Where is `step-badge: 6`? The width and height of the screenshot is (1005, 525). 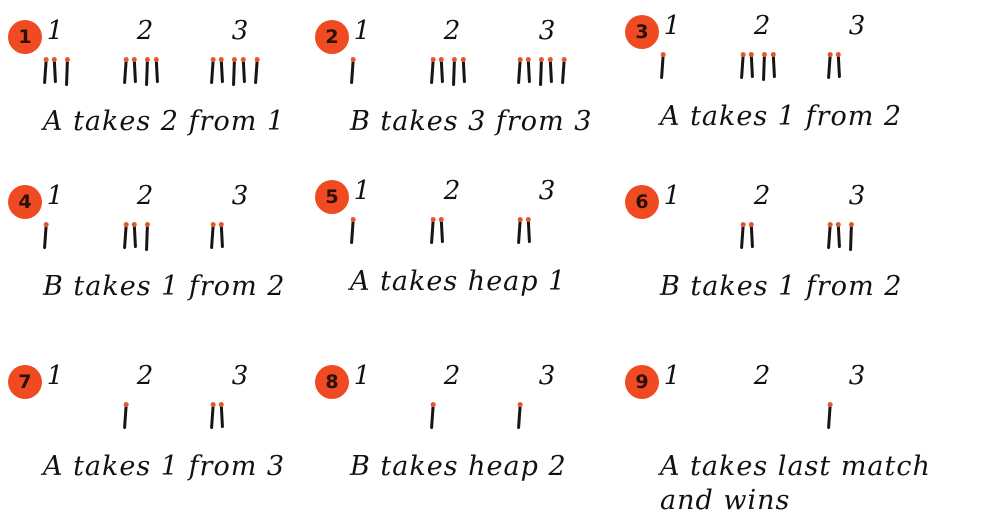 step-badge: 6 is located at coordinates (642, 202).